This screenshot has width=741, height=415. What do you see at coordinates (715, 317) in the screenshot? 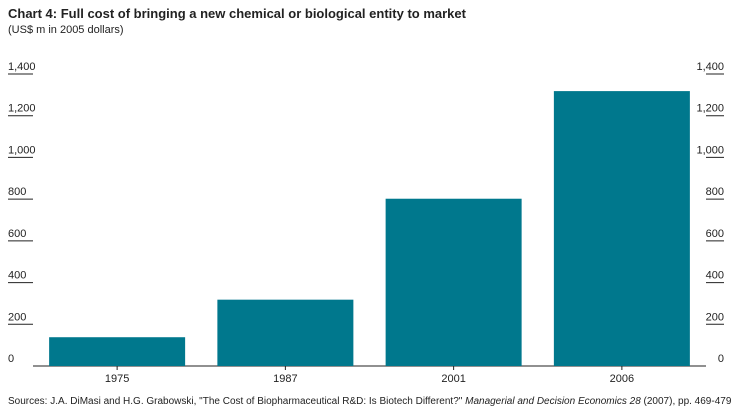
I see `y-tick-label-right: 200` at bounding box center [715, 317].